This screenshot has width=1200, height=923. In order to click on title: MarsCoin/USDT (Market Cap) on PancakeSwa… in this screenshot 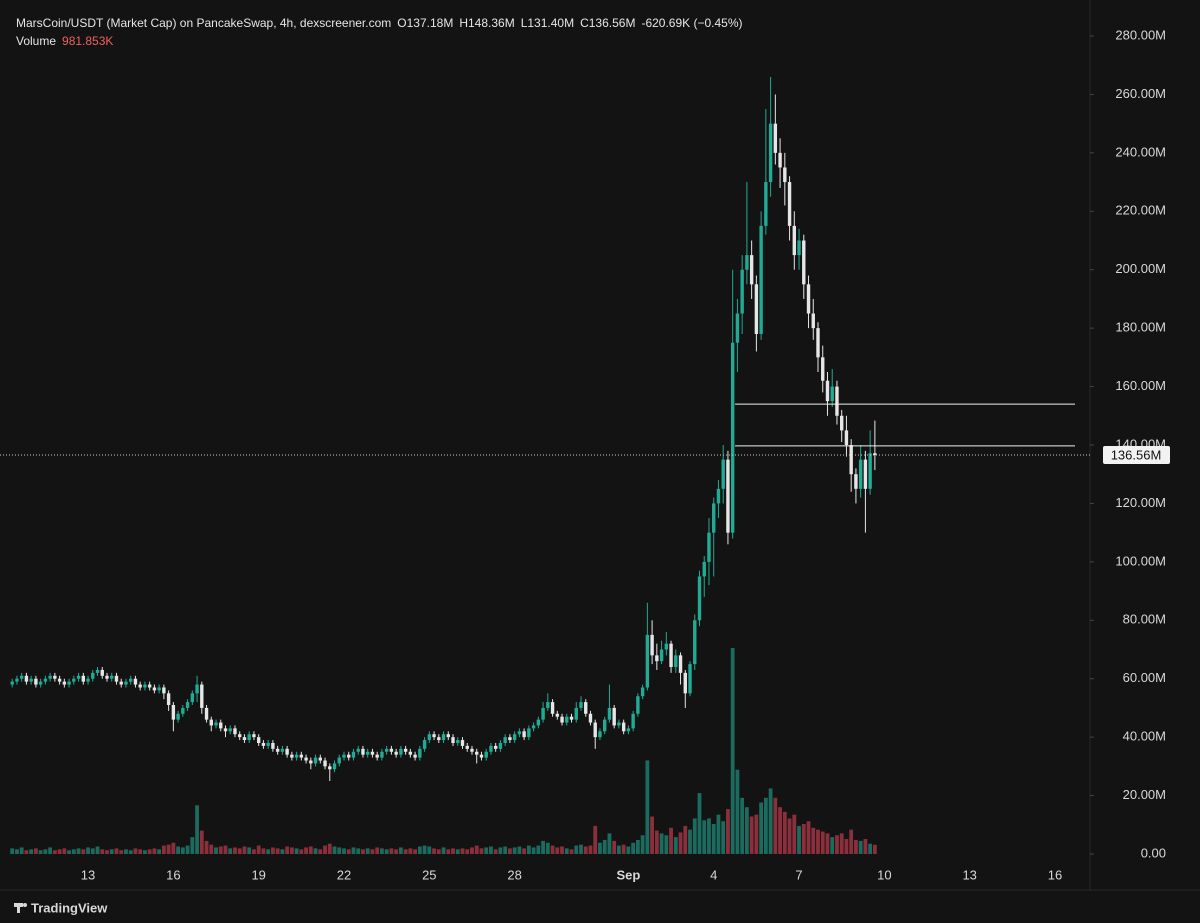, I will do `click(204, 23)`.